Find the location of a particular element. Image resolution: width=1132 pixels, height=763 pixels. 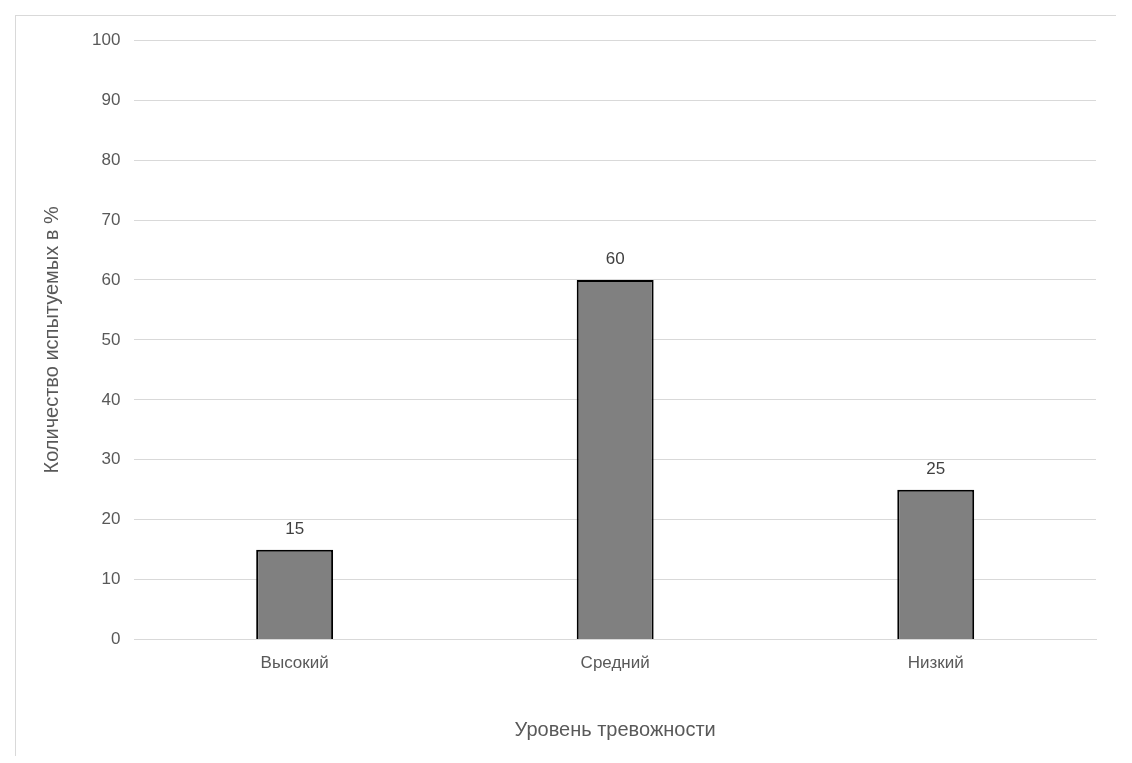

data-label: 25 is located at coordinates (936, 468).